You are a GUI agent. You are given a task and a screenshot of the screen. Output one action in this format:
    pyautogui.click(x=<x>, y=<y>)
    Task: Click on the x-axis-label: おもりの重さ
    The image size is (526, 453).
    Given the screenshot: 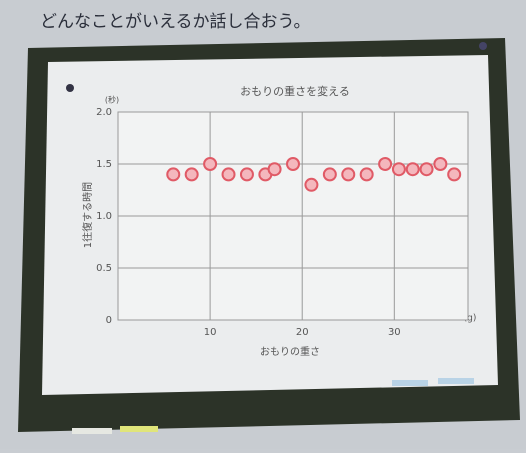 What is the action you would take?
    pyautogui.click(x=290, y=351)
    